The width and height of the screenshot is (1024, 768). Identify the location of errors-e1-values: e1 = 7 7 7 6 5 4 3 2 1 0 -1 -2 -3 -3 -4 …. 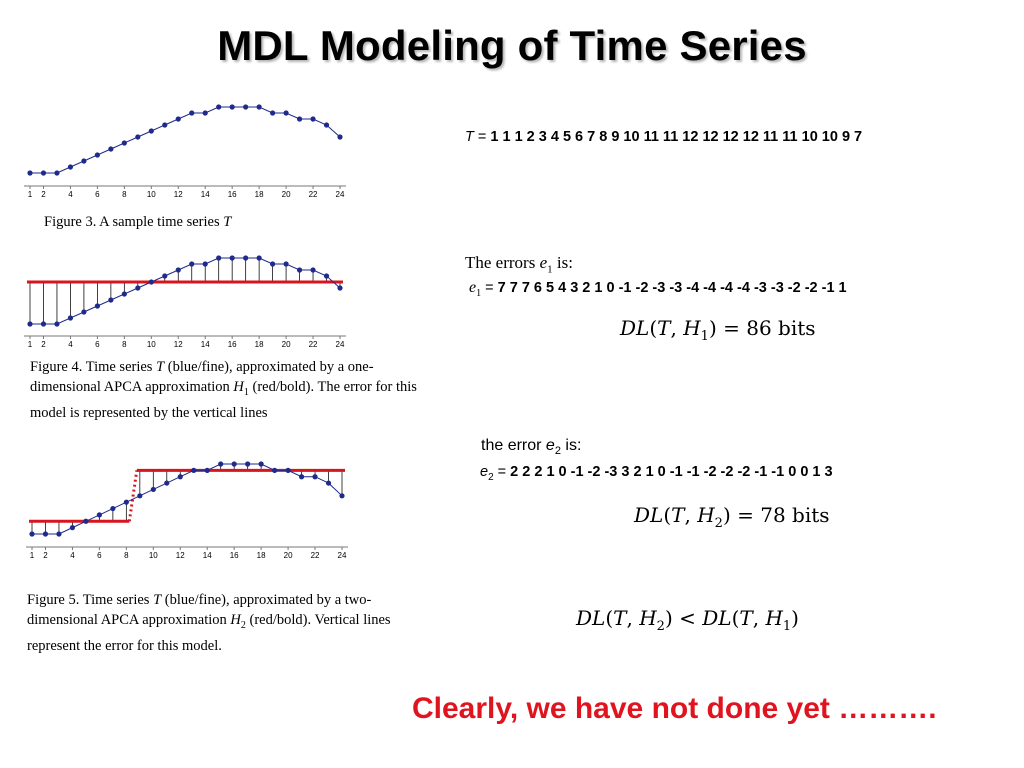
(658, 289).